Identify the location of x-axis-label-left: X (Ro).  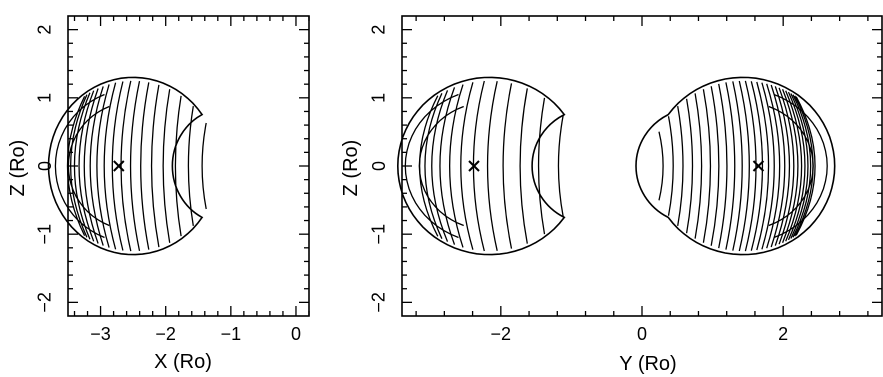
(183, 362).